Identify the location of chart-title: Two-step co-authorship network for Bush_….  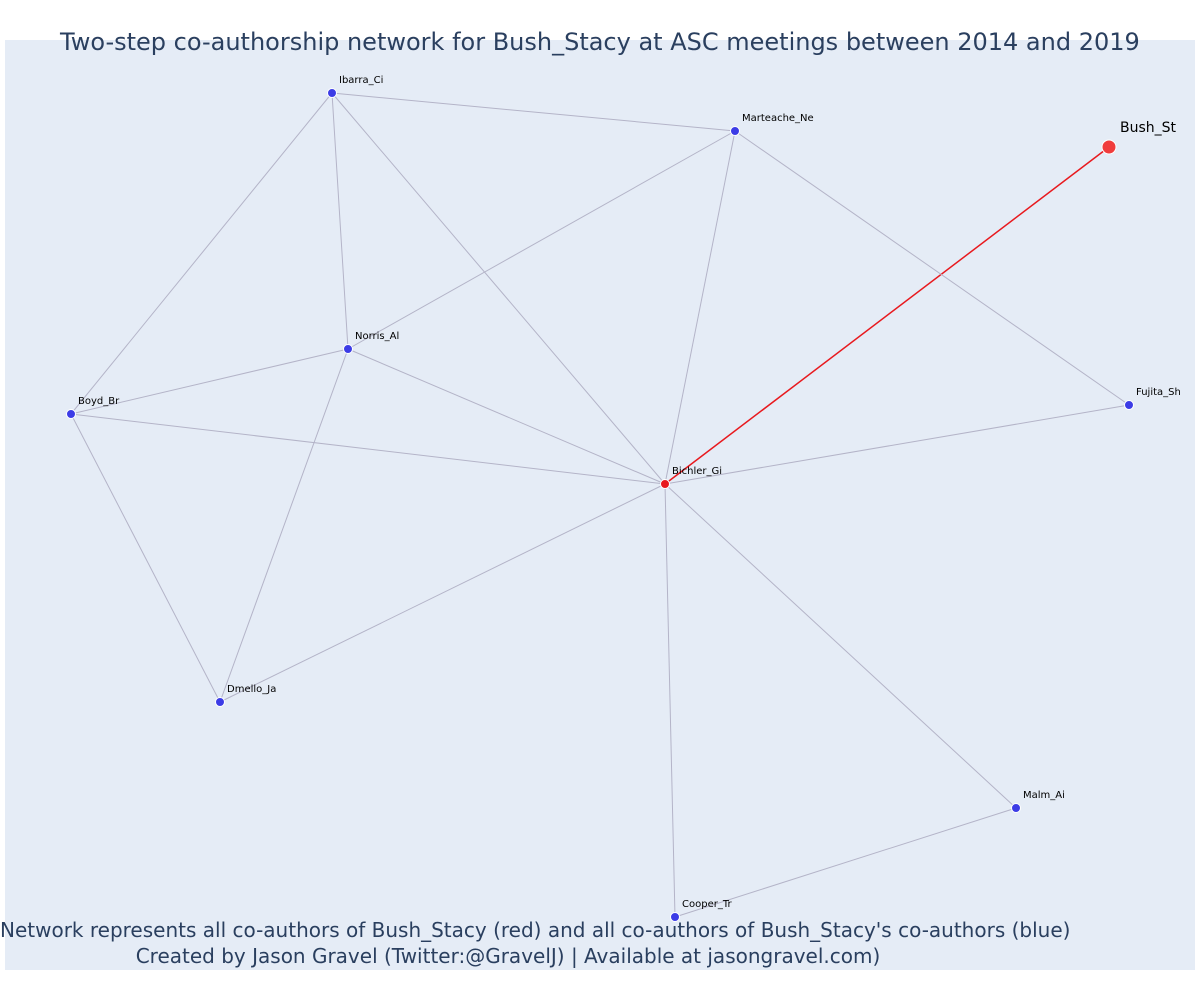
(600, 42).